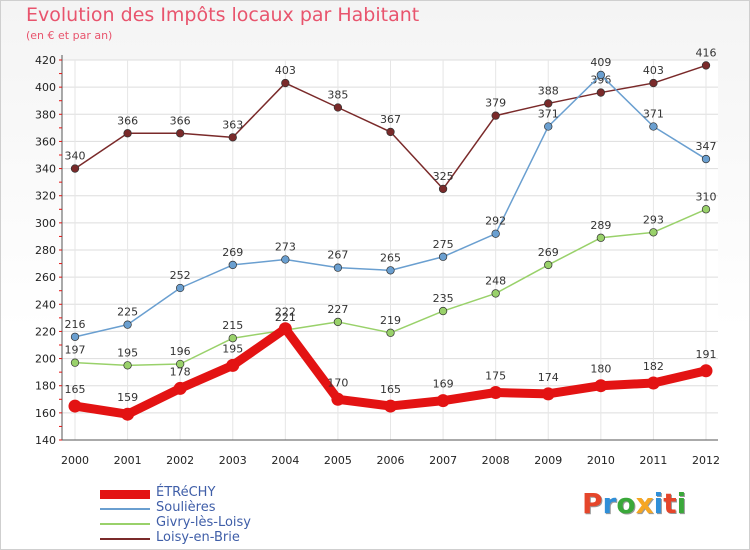 This screenshot has height=550, width=750. What do you see at coordinates (337, 382) in the screenshot?
I see `data-label: 170` at bounding box center [337, 382].